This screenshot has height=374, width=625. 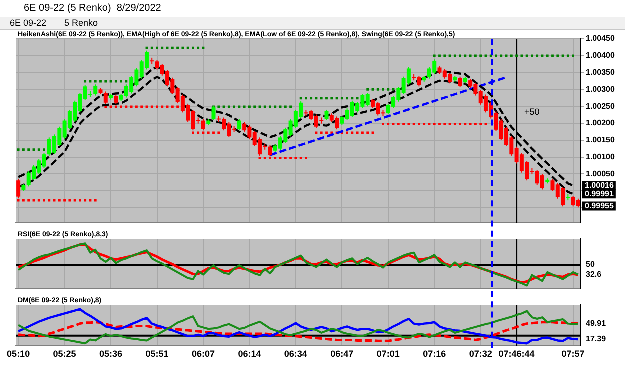 What do you see at coordinates (601, 39) in the screenshot?
I see `y-tick-label: 1.00450` at bounding box center [601, 39].